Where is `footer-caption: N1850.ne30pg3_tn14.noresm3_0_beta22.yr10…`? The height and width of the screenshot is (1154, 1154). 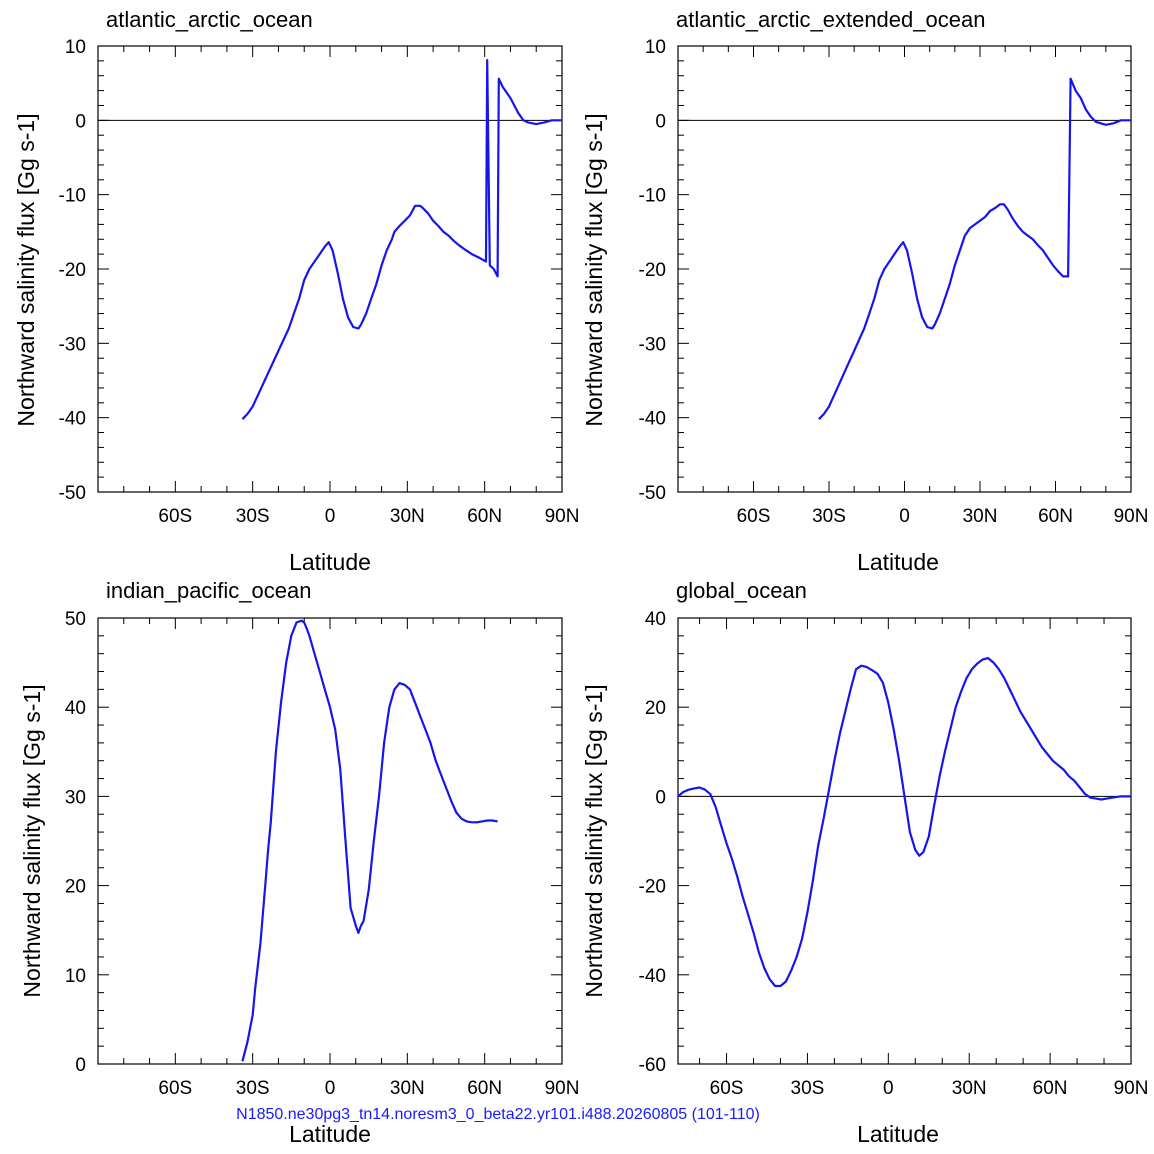 footer-caption: N1850.ne30pg3_tn14.noresm3_0_beta22.yr10… is located at coordinates (498, 1114).